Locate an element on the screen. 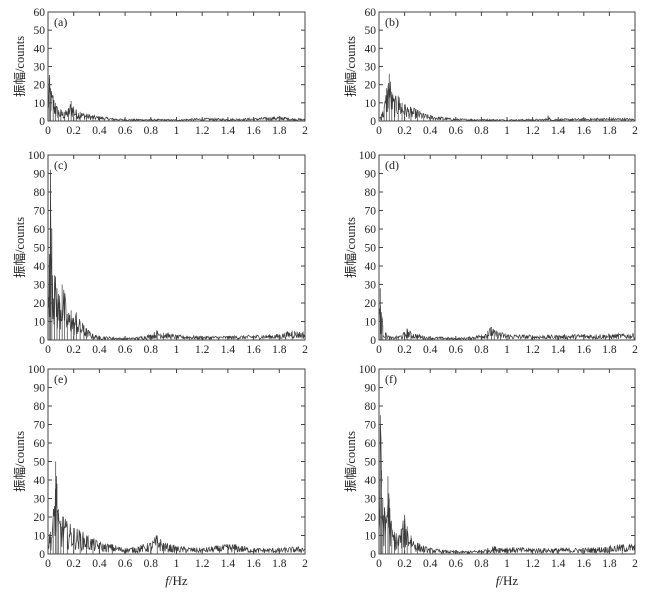  x-axis-title: f/Hz is located at coordinates (507, 580).